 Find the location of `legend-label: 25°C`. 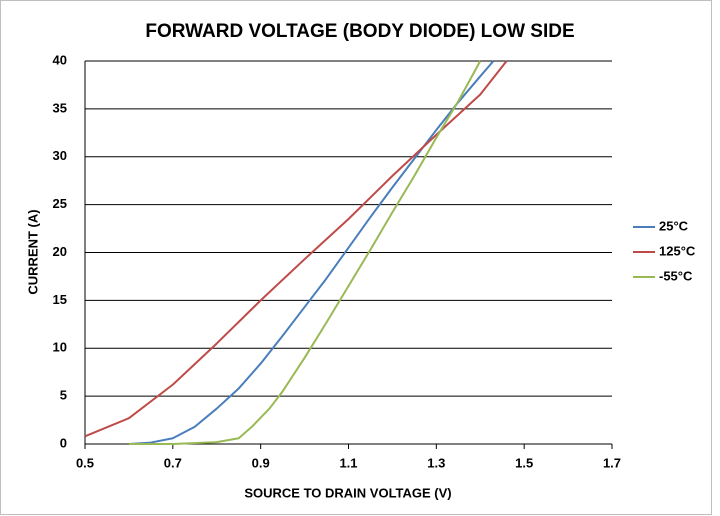

legend-label: 25°C is located at coordinates (674, 225).